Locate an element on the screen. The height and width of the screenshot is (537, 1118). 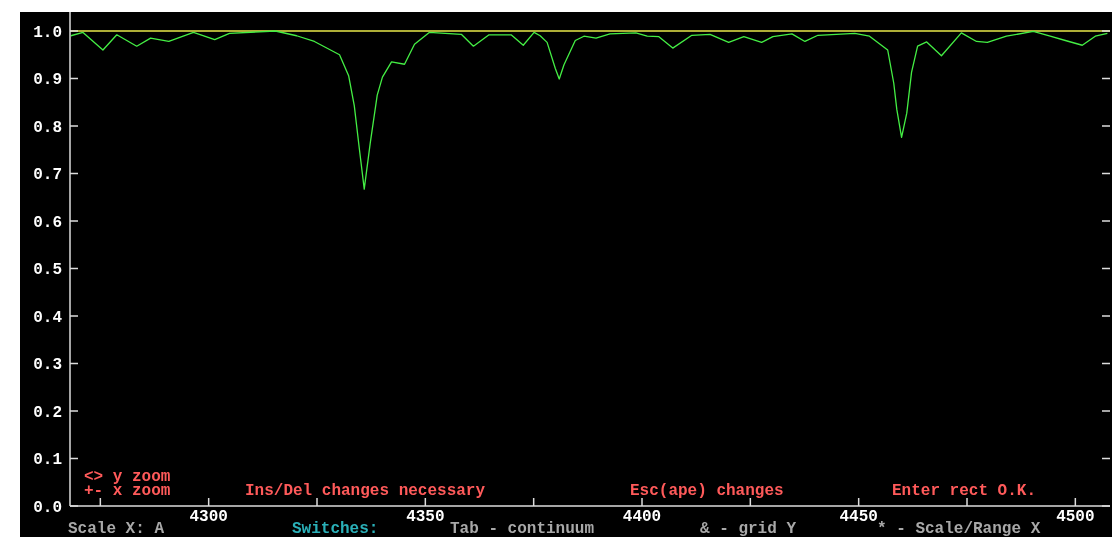
text: * - Scale/Range X is located at coordinates (959, 528).